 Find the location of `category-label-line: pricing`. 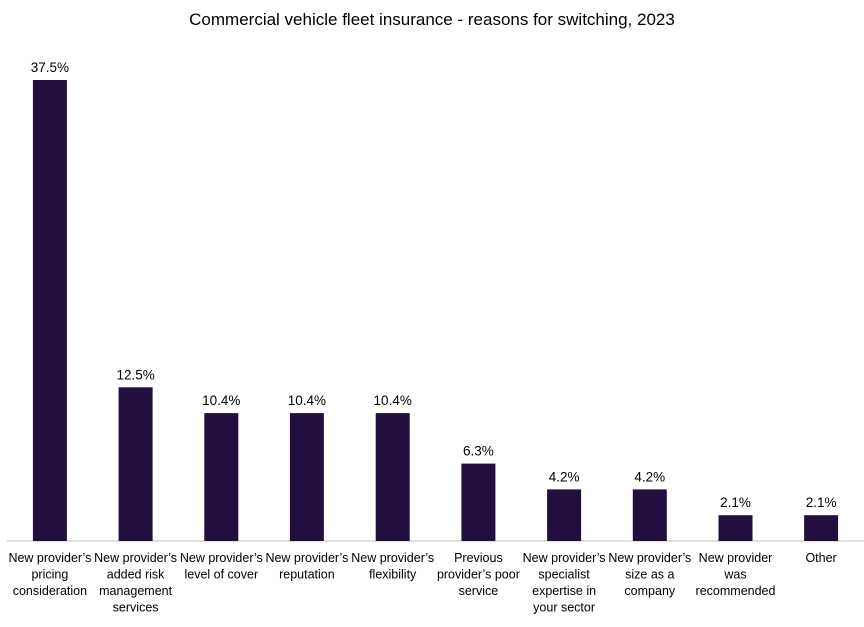

category-label-line: pricing is located at coordinates (49, 575).